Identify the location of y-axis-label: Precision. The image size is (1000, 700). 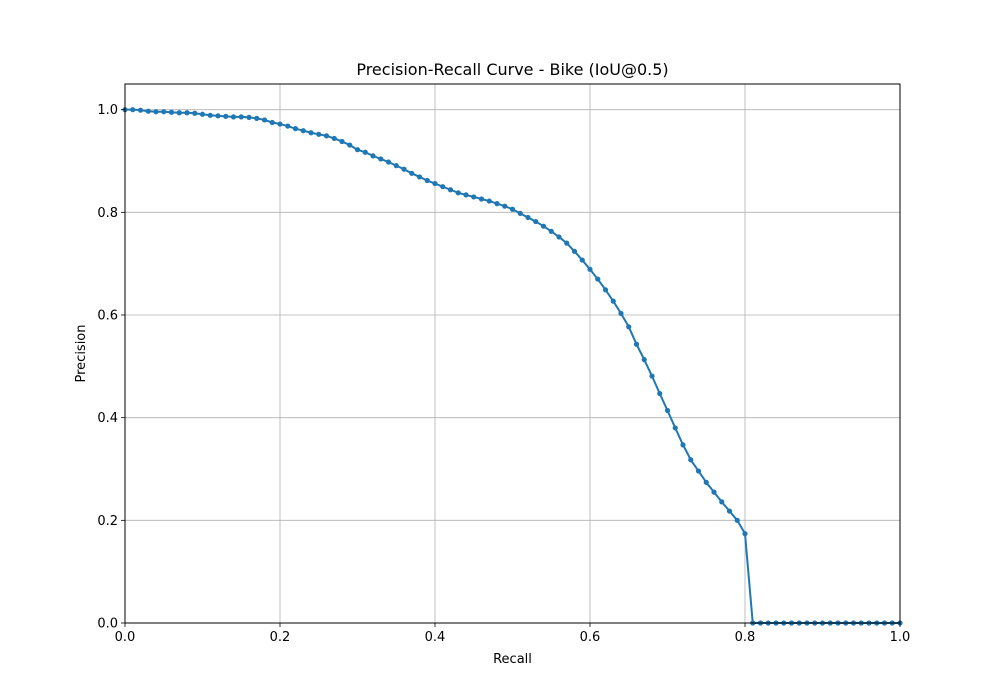
(81, 353).